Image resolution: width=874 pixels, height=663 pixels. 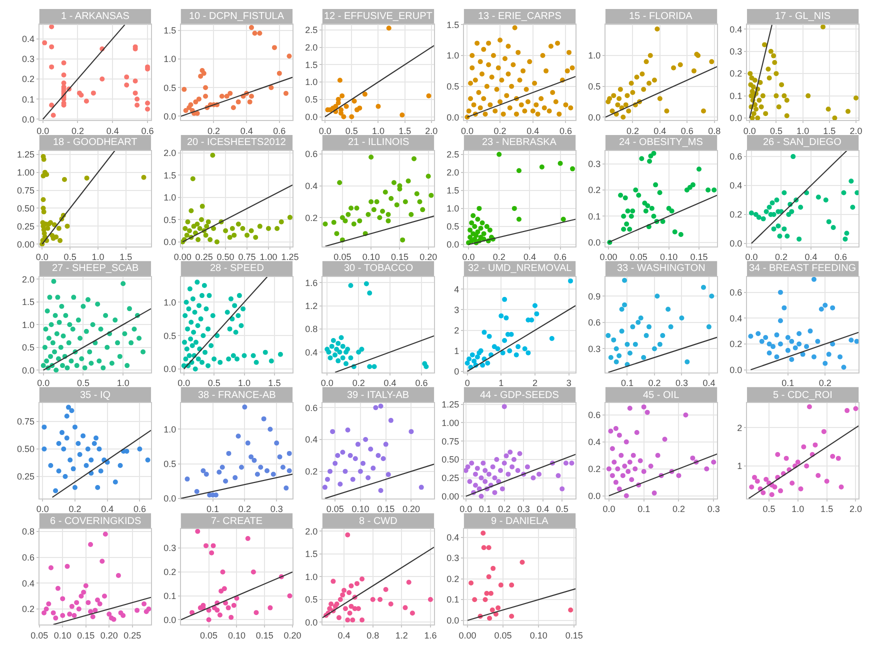 What do you see at coordinates (451, 423) in the screenshot?
I see `y-tick-label: 1.00` at bounding box center [451, 423].